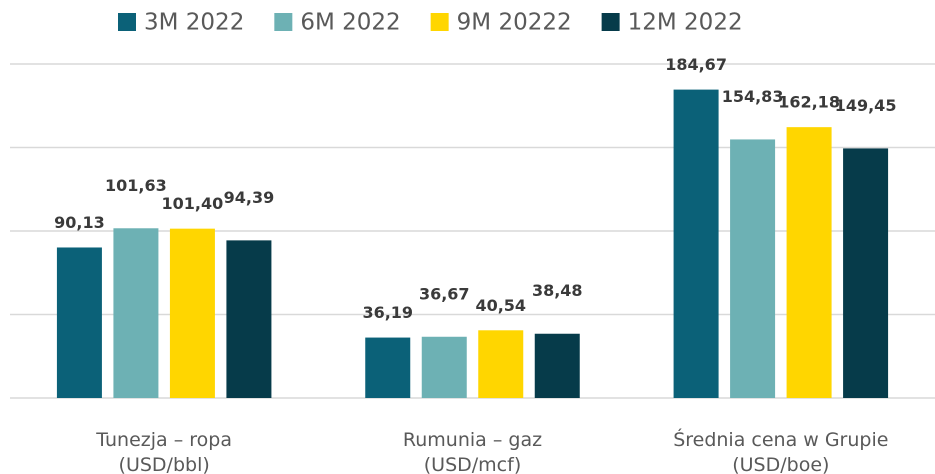  What do you see at coordinates (136, 185) in the screenshot?
I see `value-label: 101,63` at bounding box center [136, 185].